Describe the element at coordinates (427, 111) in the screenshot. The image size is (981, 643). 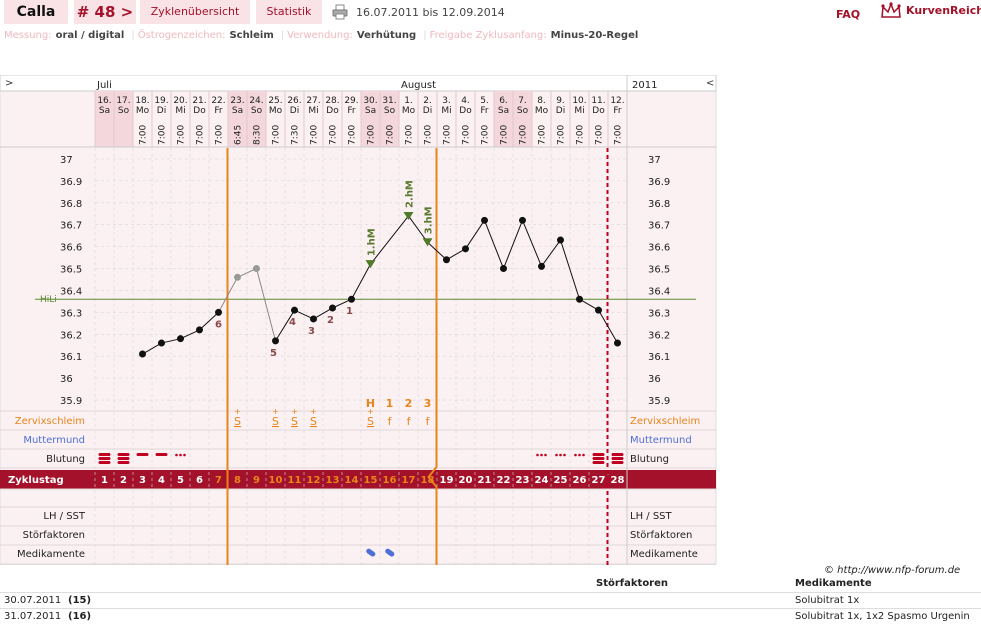
I see `day-weekday: Di` at that location.